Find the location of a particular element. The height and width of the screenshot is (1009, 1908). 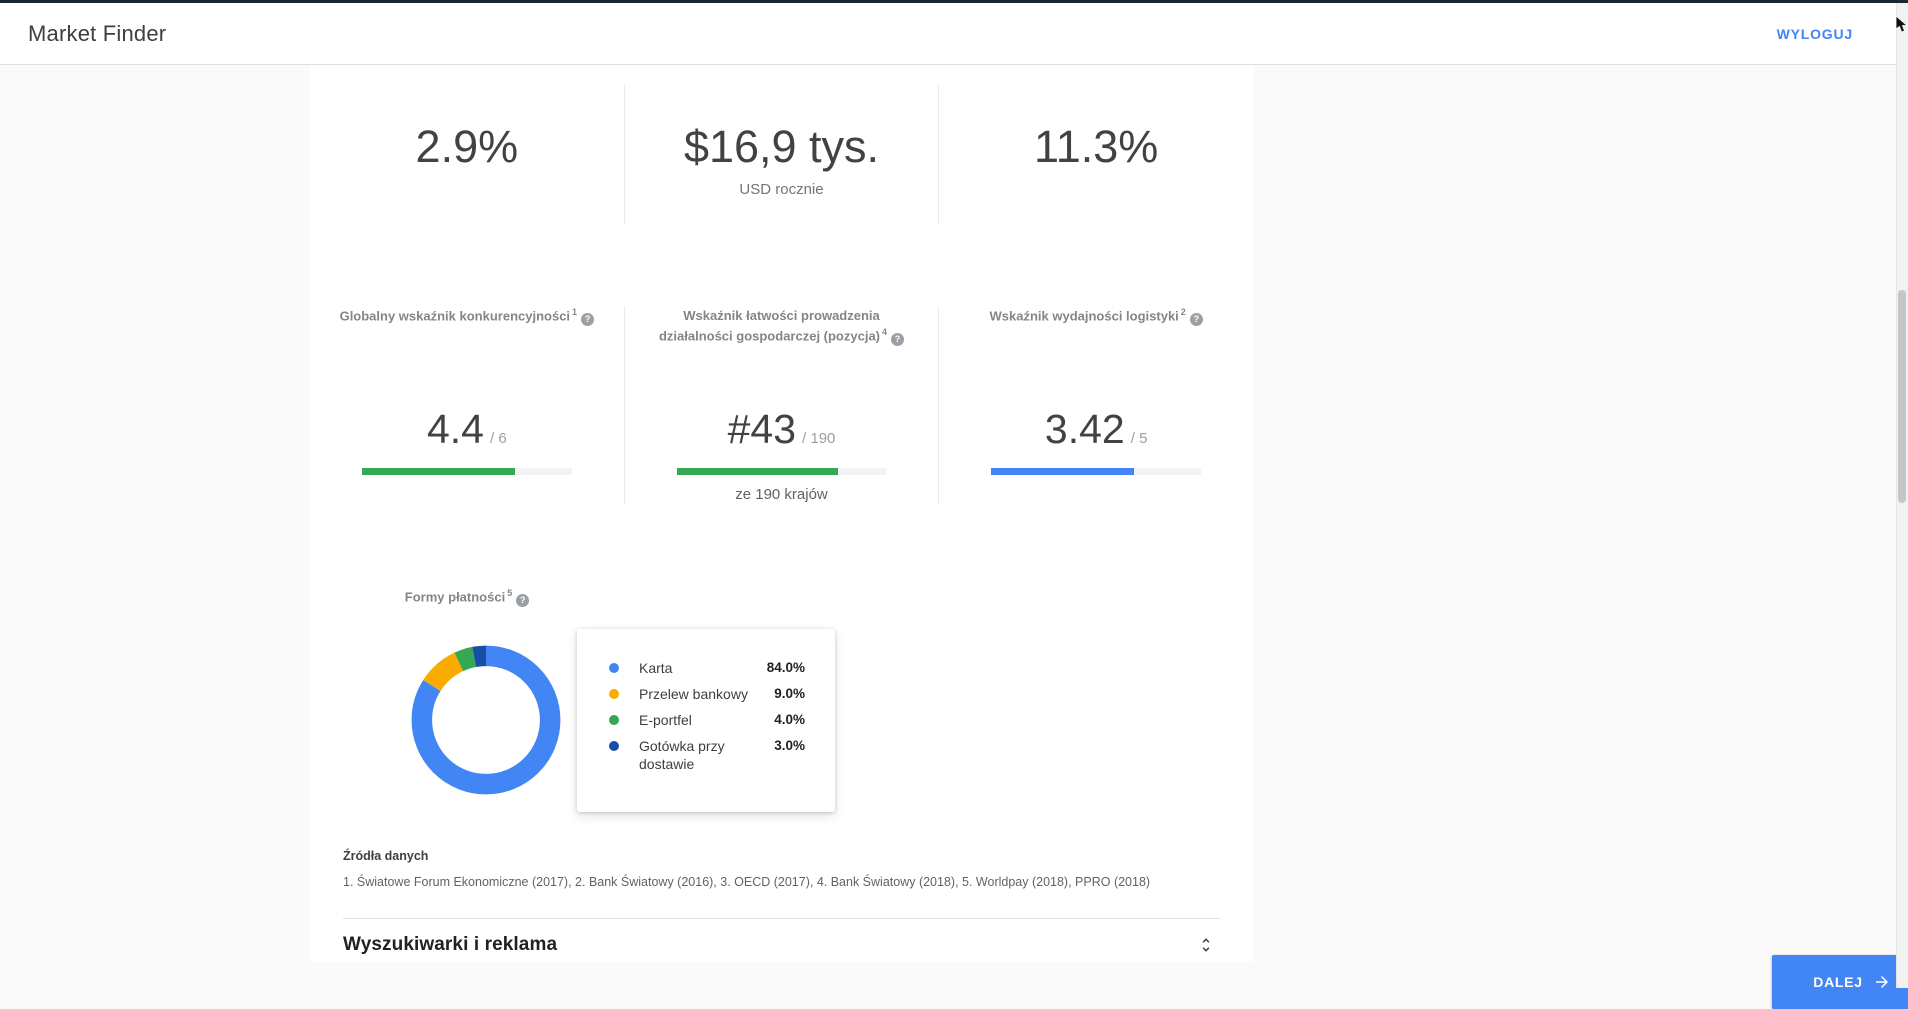

legend-value: 4.0% is located at coordinates (789, 719).